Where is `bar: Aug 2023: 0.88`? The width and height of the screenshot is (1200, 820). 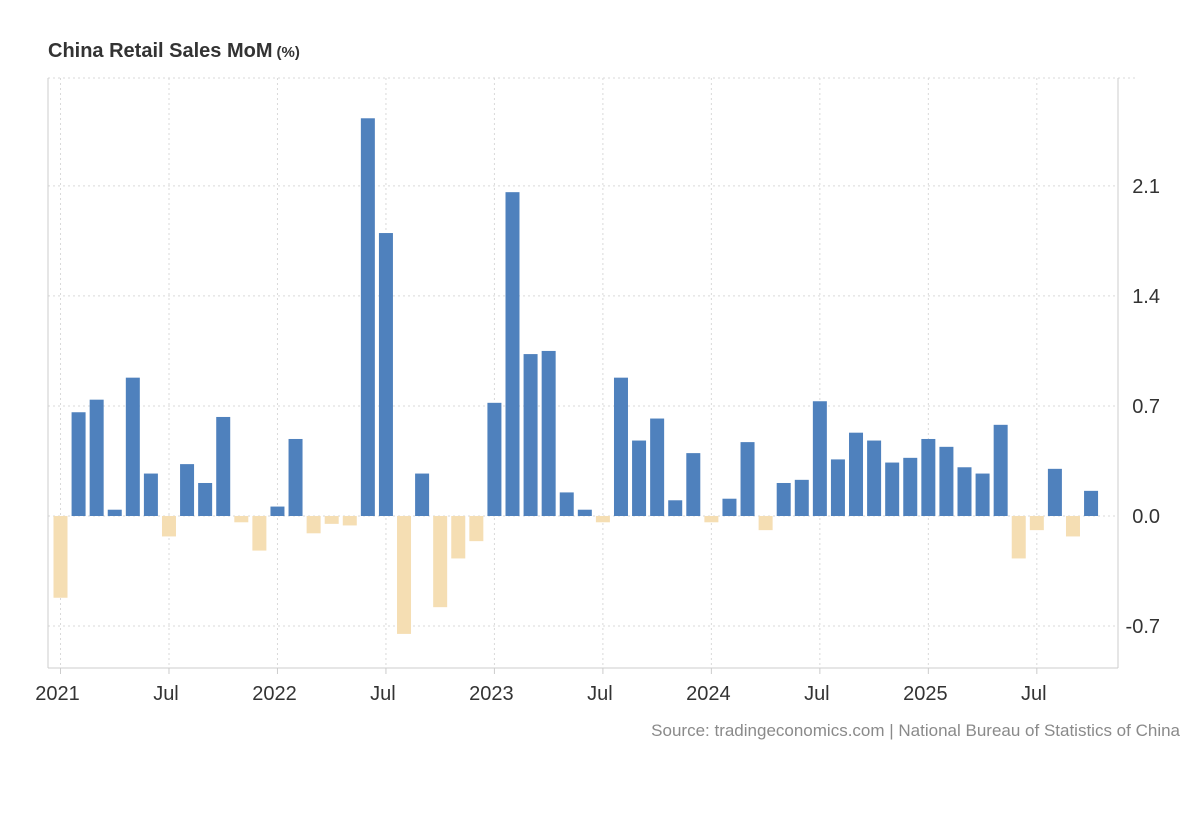 bar: Aug 2023: 0.88 is located at coordinates (620, 446).